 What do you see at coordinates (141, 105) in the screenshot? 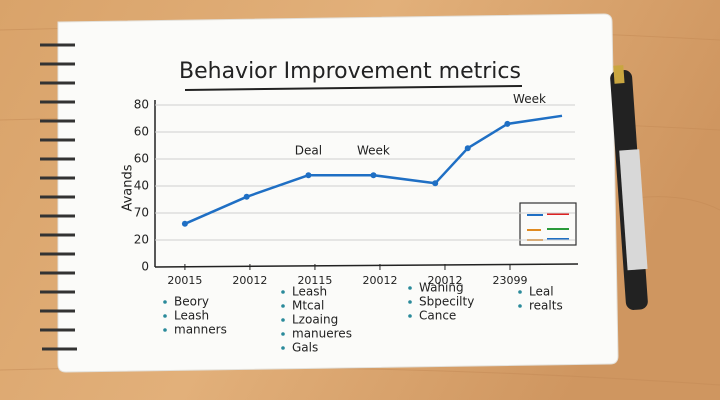
I see `y-tick-label: 80` at bounding box center [141, 105].